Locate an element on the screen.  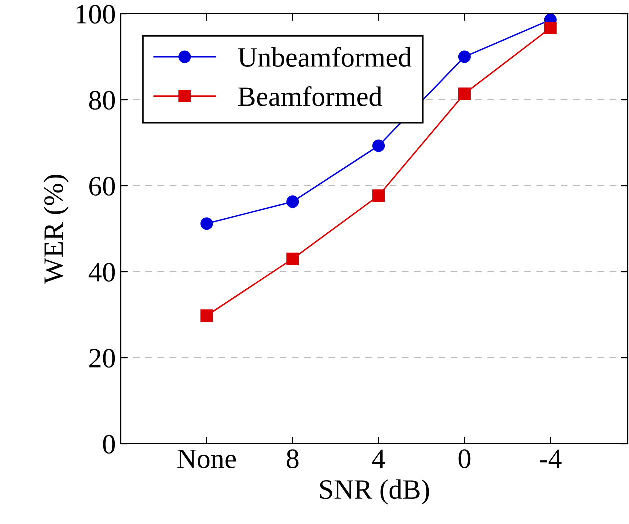
legend-label: Beamformed is located at coordinates (310, 96).